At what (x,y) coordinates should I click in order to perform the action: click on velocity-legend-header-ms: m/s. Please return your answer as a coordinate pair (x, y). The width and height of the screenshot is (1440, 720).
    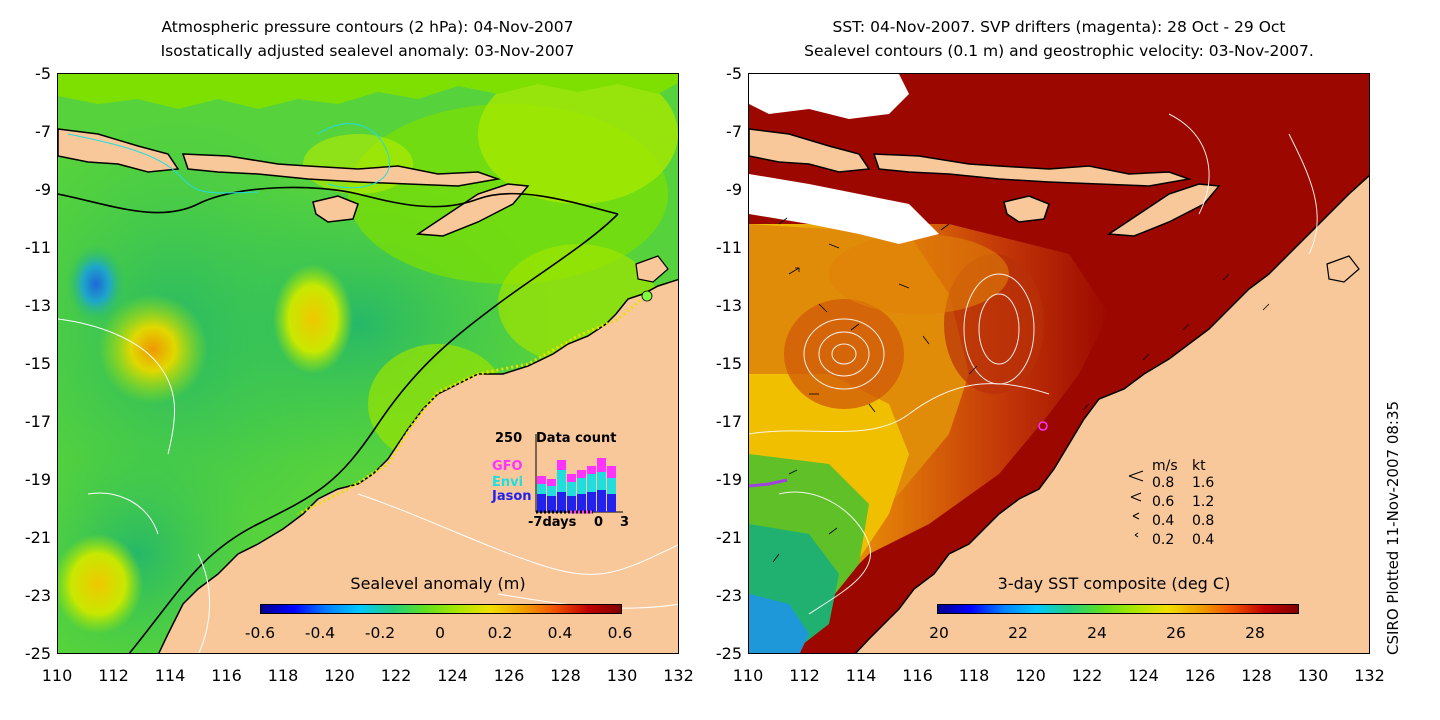
    Looking at the image, I should click on (1165, 466).